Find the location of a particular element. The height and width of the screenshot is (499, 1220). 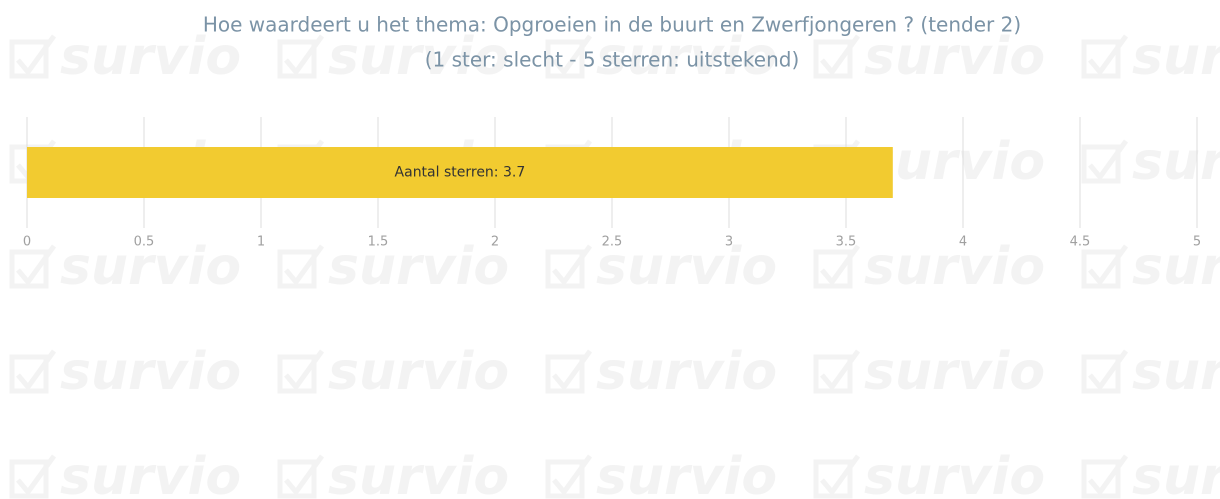

data-label: Aantal sterren: 3.7 is located at coordinates (460, 173).